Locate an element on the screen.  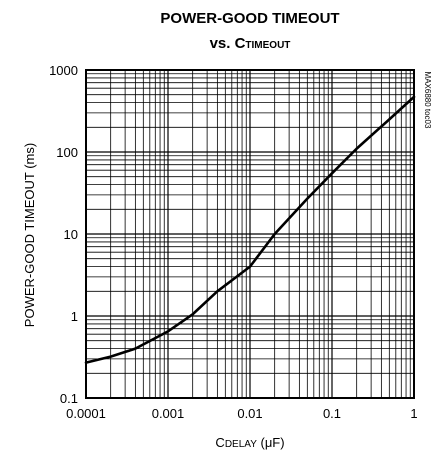
x-tick-label: 0.1 is located at coordinates (332, 413).